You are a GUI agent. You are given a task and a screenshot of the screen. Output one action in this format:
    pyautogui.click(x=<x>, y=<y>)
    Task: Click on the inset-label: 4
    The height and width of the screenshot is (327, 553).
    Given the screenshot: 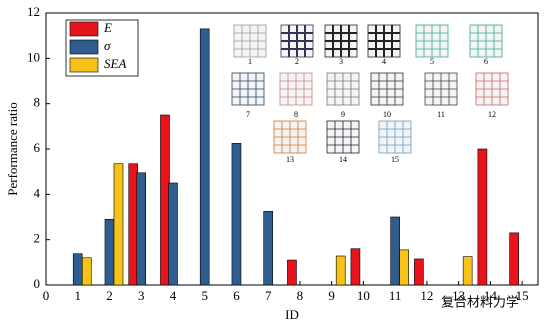 What is the action you would take?
    pyautogui.click(x=384, y=61)
    